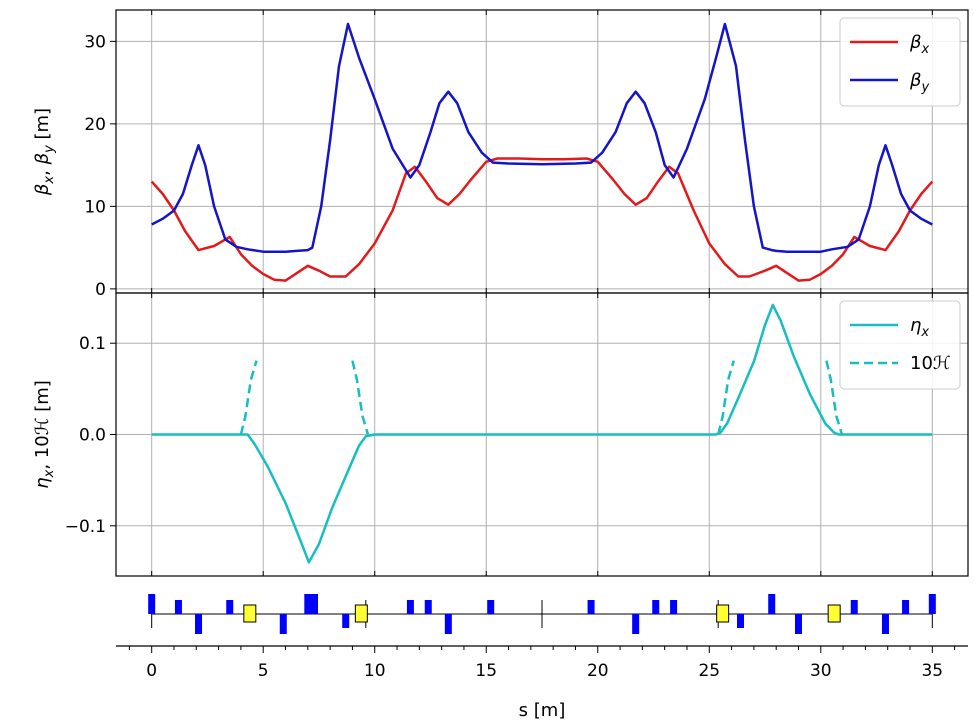  I want to click on s-tick-label: 15, so click(486, 671).